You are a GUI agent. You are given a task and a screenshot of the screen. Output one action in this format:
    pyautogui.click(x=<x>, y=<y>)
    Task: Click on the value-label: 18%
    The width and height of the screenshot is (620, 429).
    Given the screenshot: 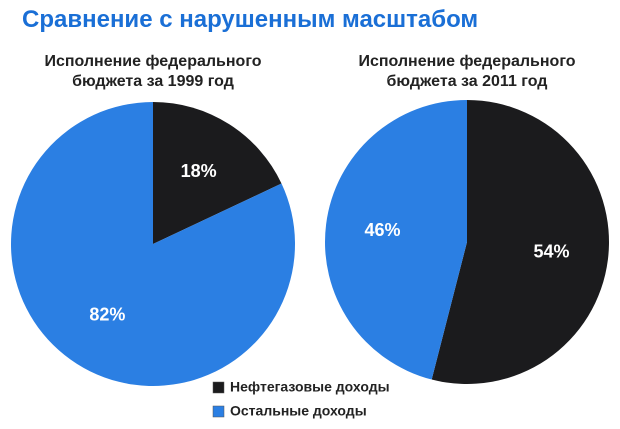 What is the action you would take?
    pyautogui.click(x=199, y=171)
    